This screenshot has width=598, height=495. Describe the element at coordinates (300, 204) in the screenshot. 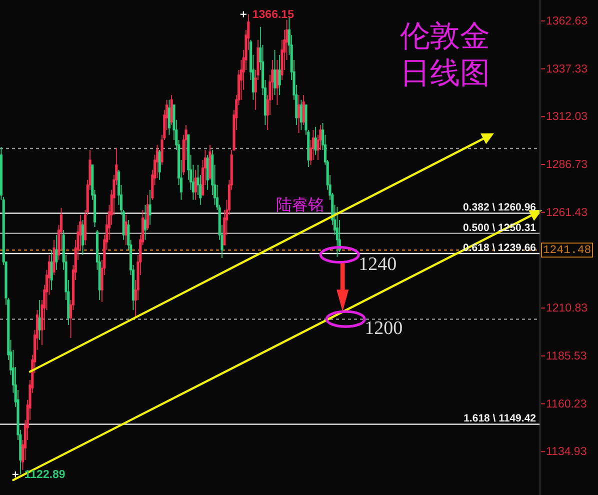

I see `note: 陆睿铭` at that location.